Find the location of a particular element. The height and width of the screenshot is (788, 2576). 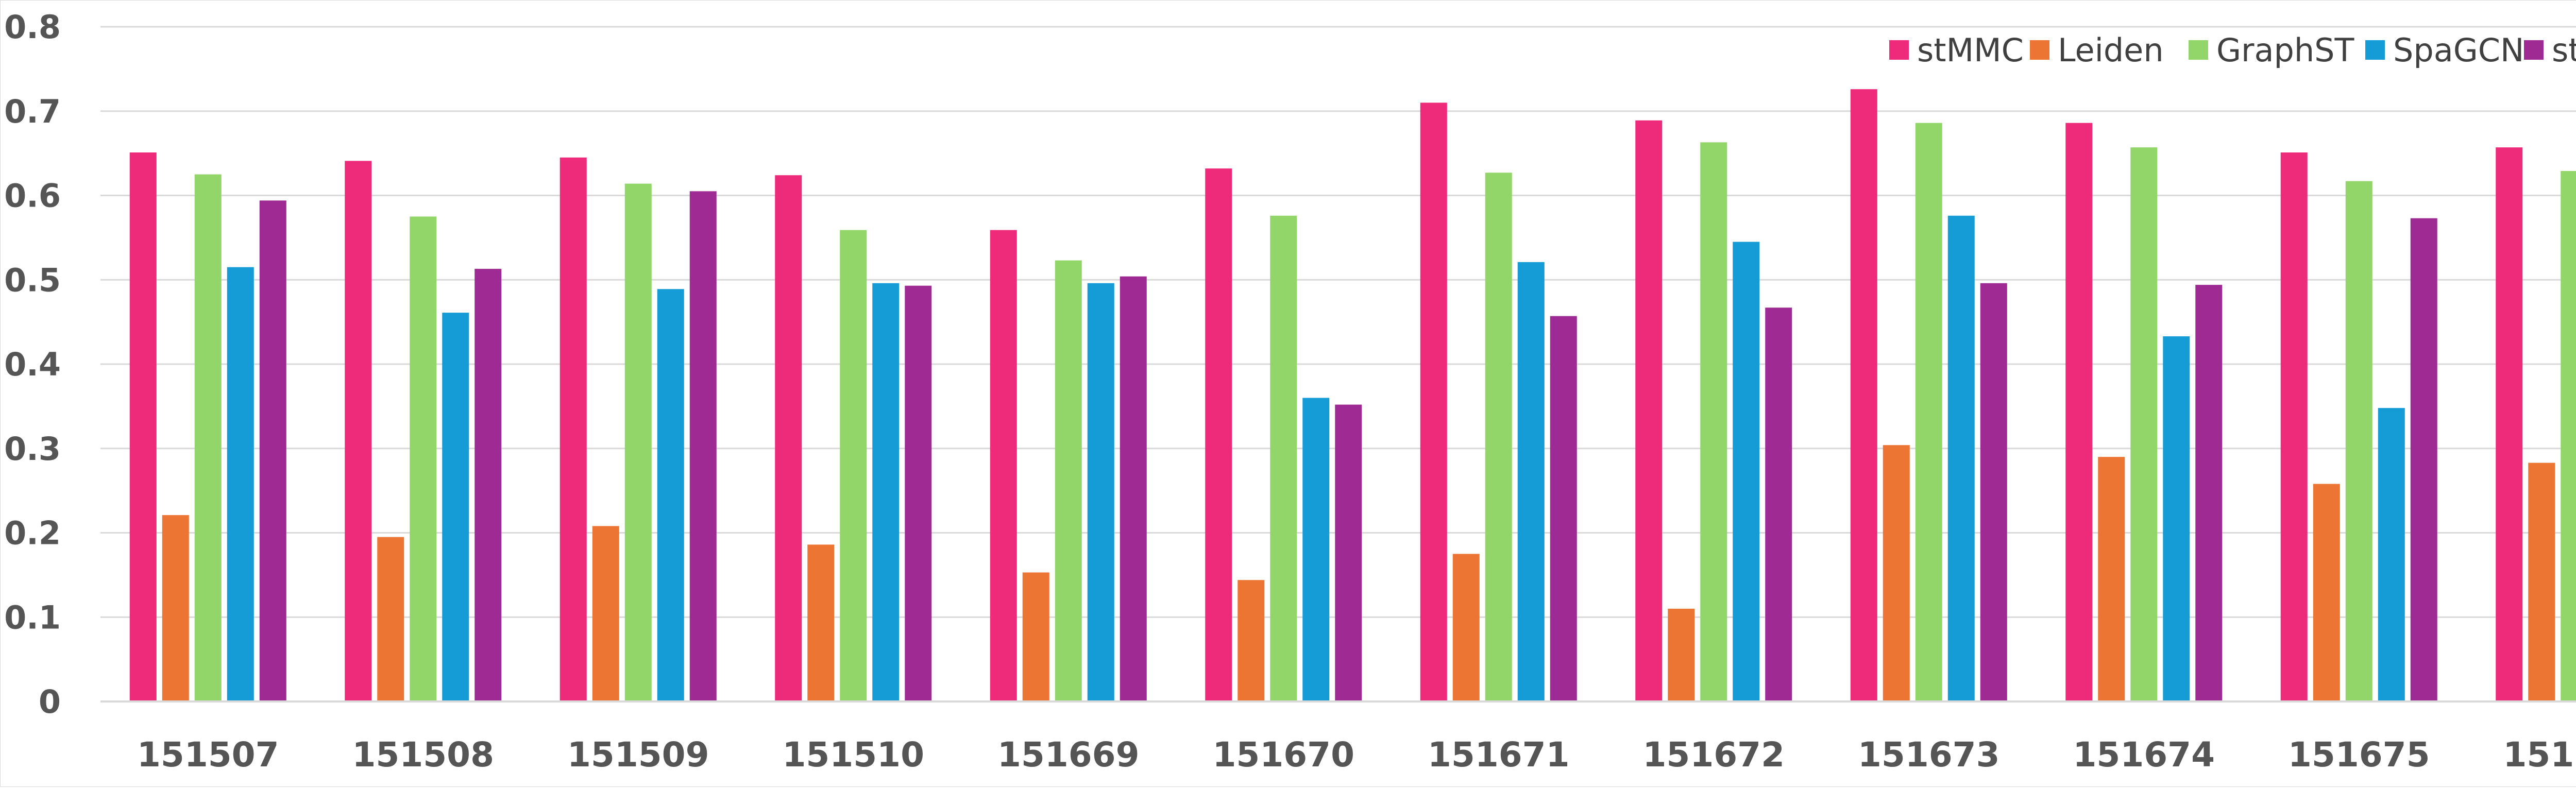

x-tick-label: 151509 is located at coordinates (638, 755).